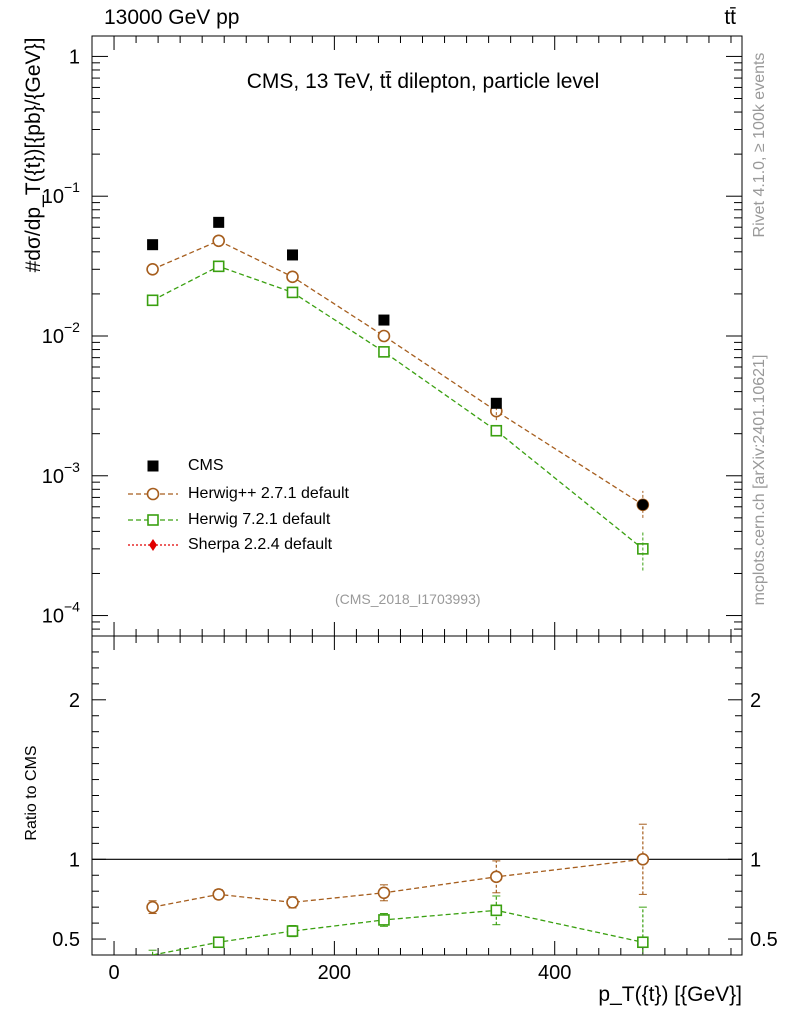 This screenshot has width=786, height=1024. What do you see at coordinates (764, 940) in the screenshot?
I see `y-tick-label-ratio-right: 0.5` at bounding box center [764, 940].